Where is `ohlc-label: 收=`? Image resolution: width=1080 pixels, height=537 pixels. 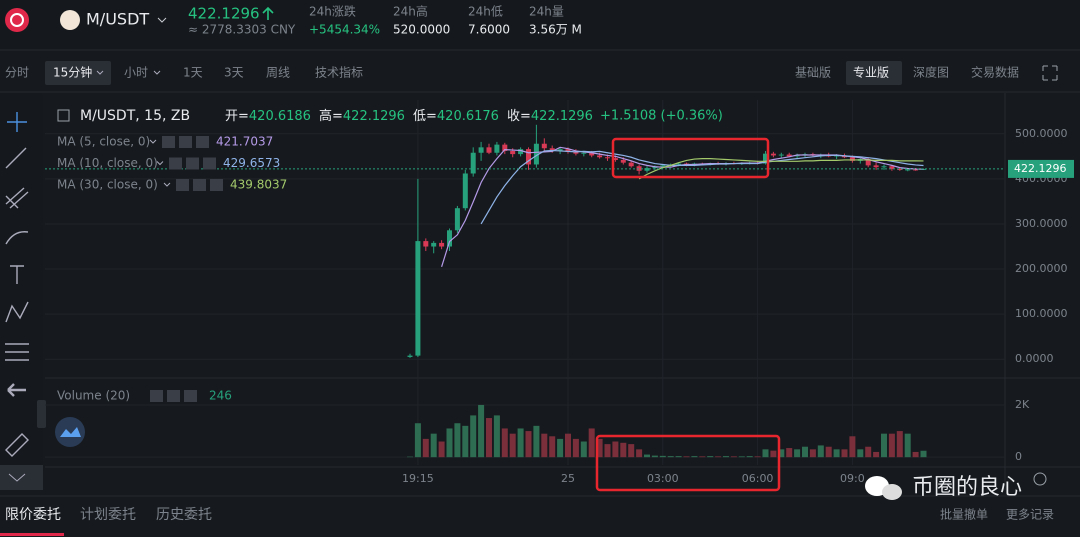
ohlc-label: 收= is located at coordinates (519, 116).